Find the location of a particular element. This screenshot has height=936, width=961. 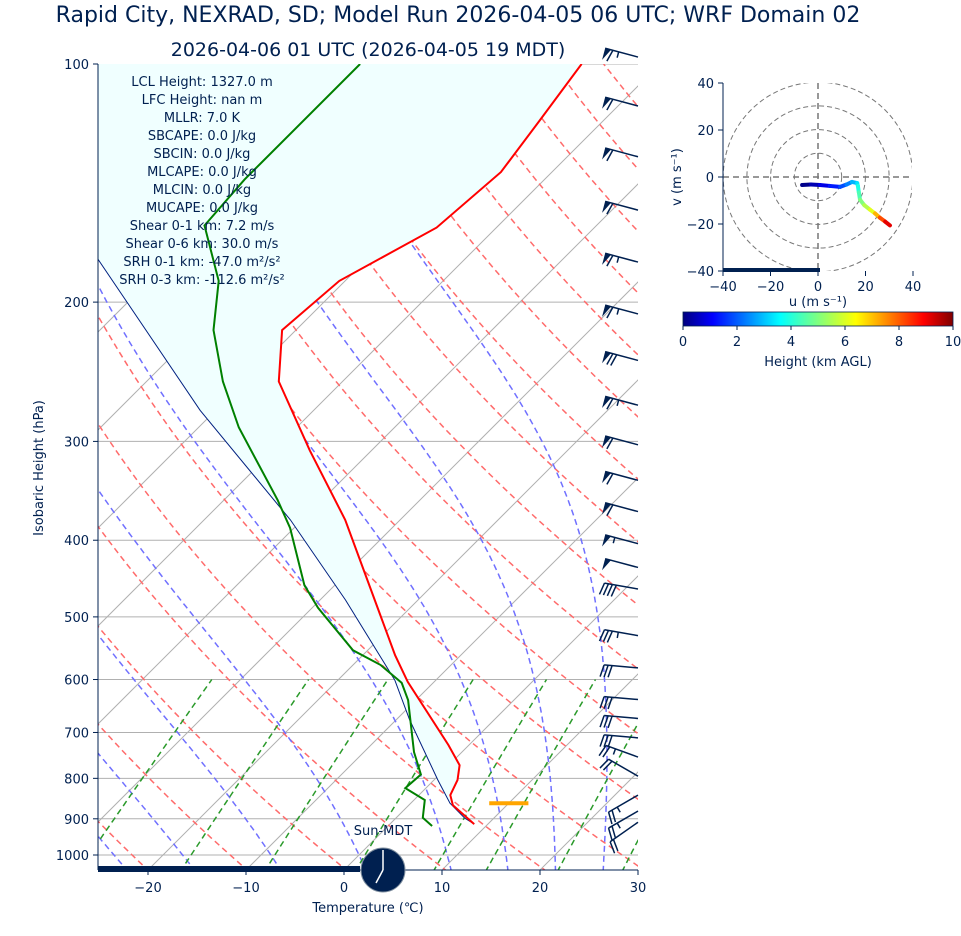

x-tick-label: 0 is located at coordinates (344, 888).